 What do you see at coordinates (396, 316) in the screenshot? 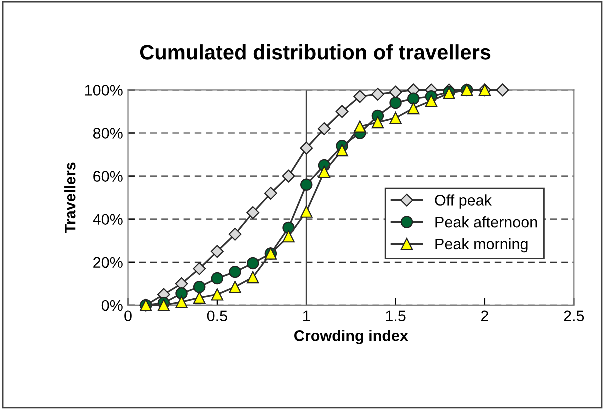
I see `x-tick-label: 1.5` at bounding box center [396, 316].